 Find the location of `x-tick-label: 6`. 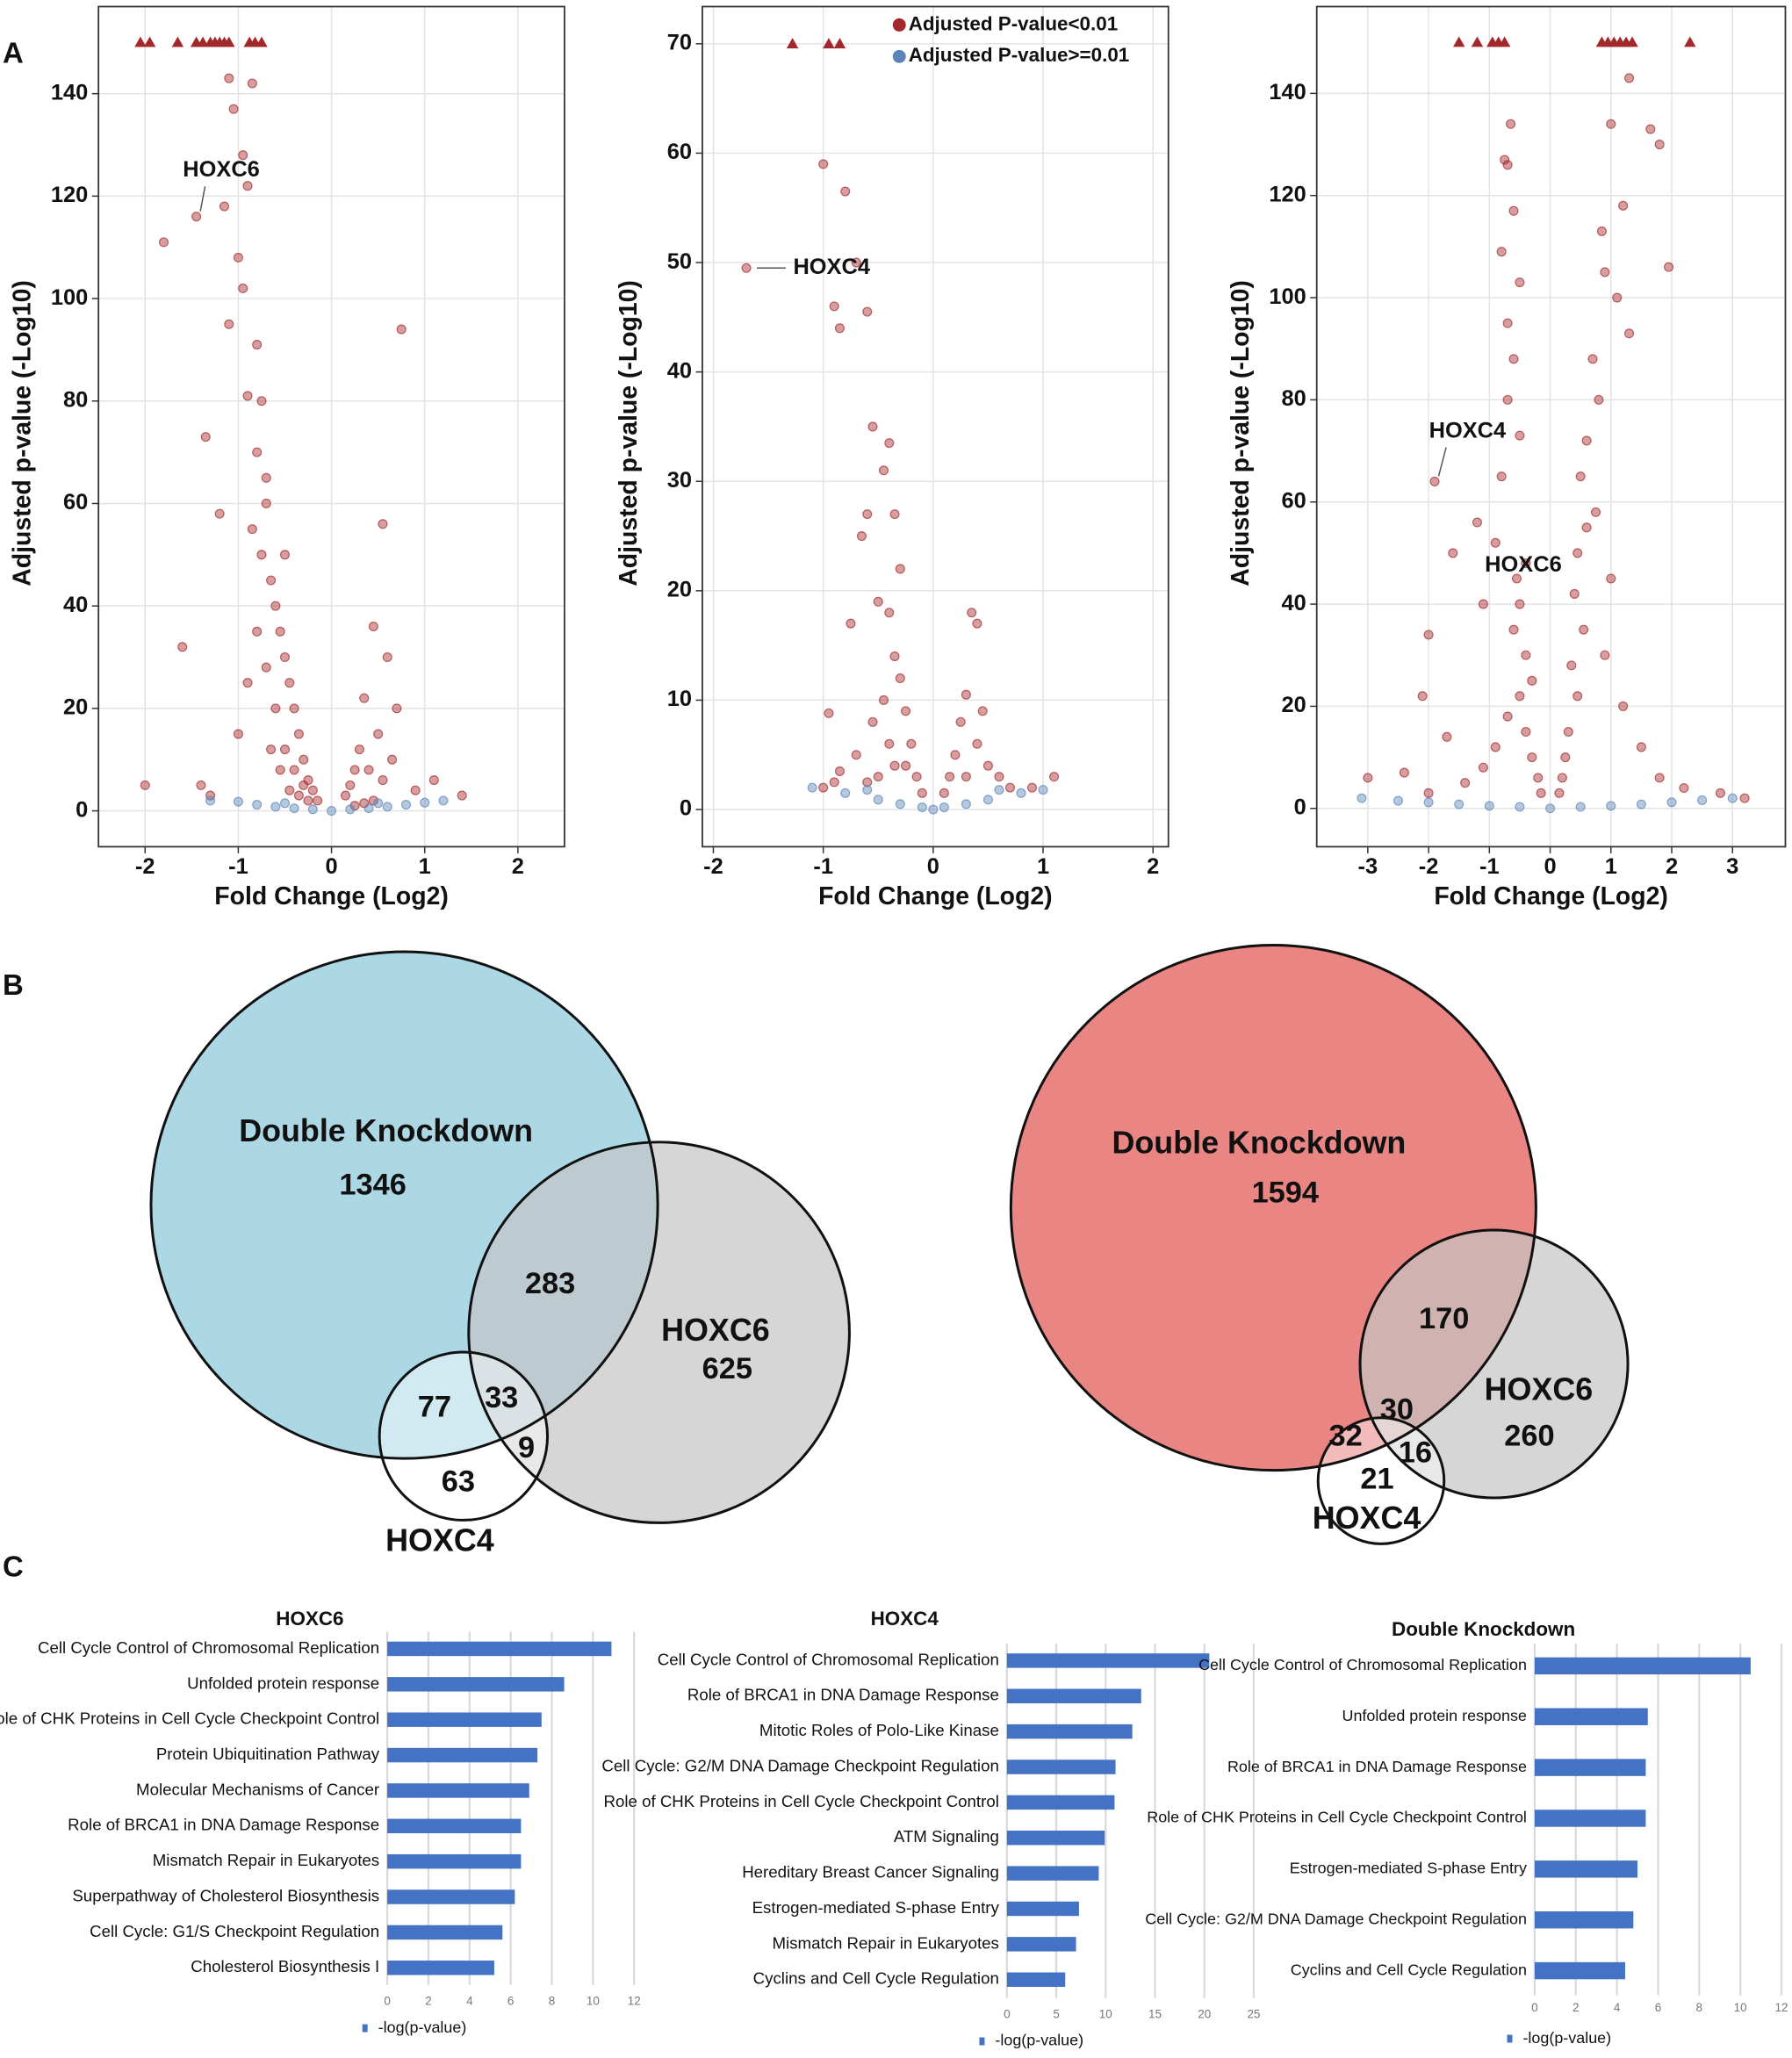

x-tick-label: 6 is located at coordinates (1658, 2008).